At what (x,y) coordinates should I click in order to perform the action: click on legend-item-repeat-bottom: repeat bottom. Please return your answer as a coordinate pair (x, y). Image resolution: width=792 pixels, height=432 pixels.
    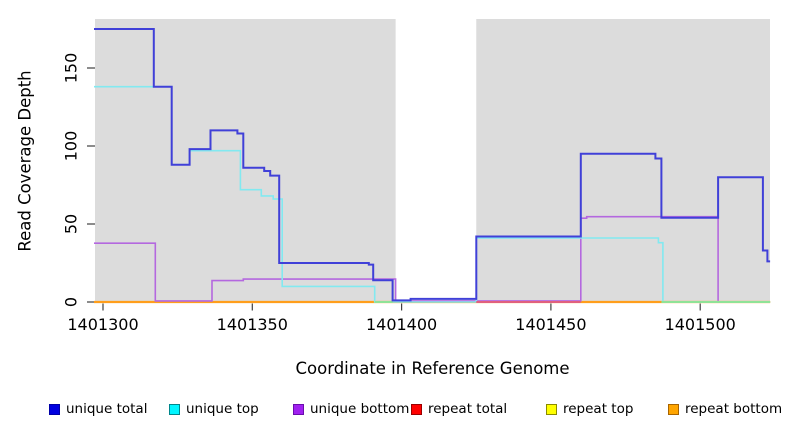
    Looking at the image, I should click on (725, 409).